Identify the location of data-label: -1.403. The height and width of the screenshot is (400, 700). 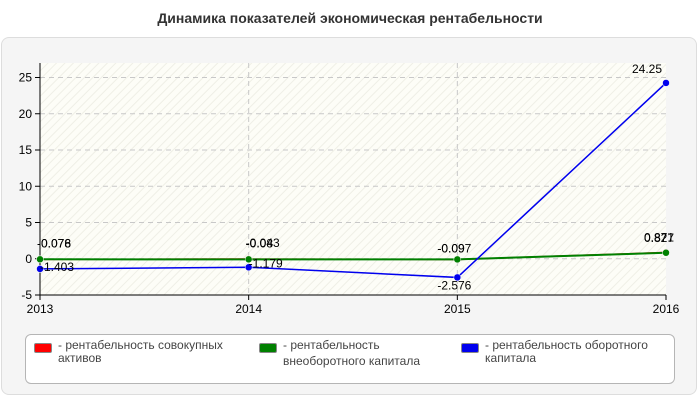
(57, 267).